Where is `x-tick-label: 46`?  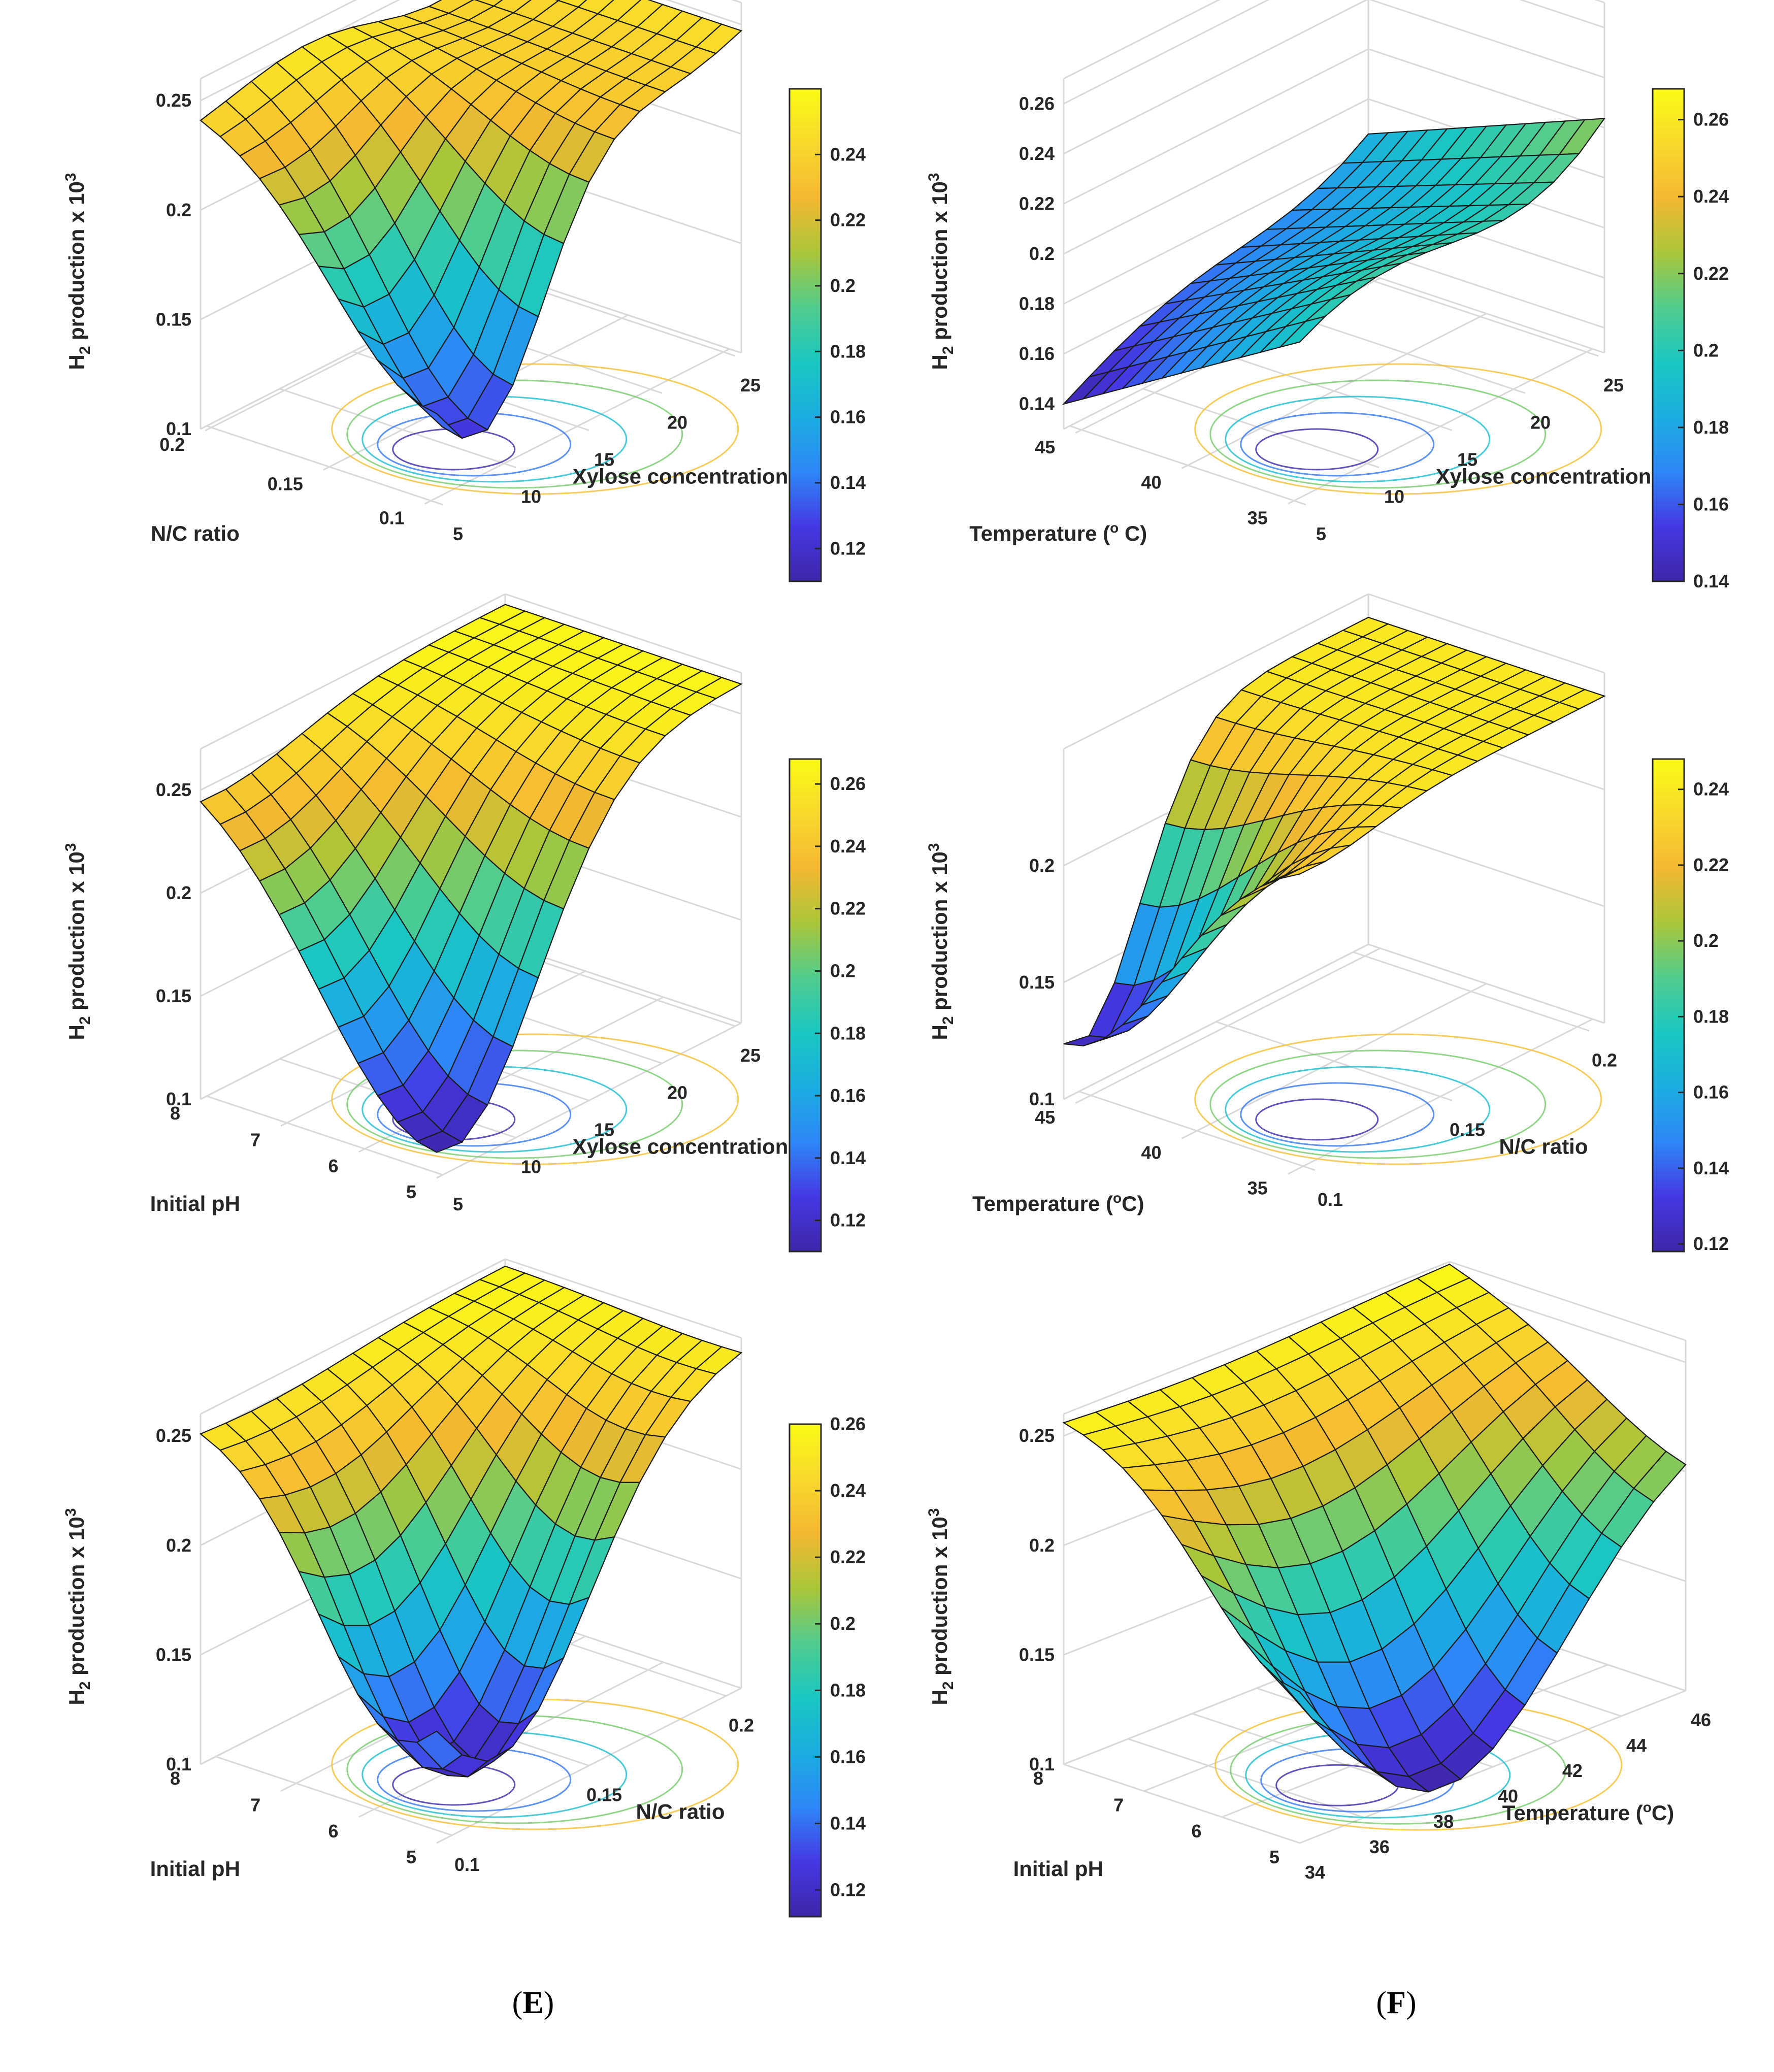
x-tick-label: 46 is located at coordinates (1701, 1719).